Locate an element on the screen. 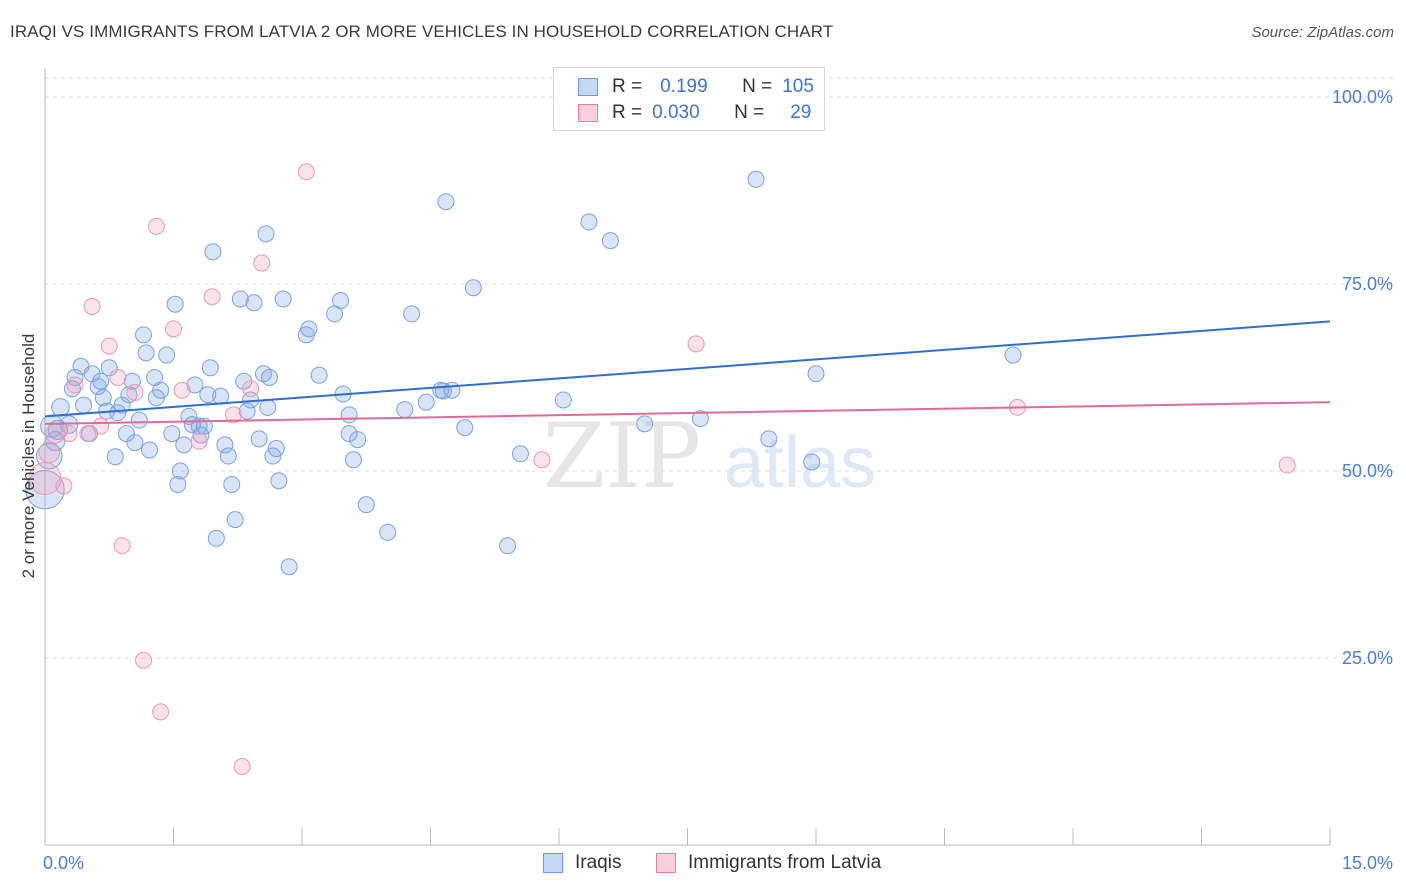 The width and height of the screenshot is (1406, 892). y-tick-label: 100.0% is located at coordinates (1362, 97).